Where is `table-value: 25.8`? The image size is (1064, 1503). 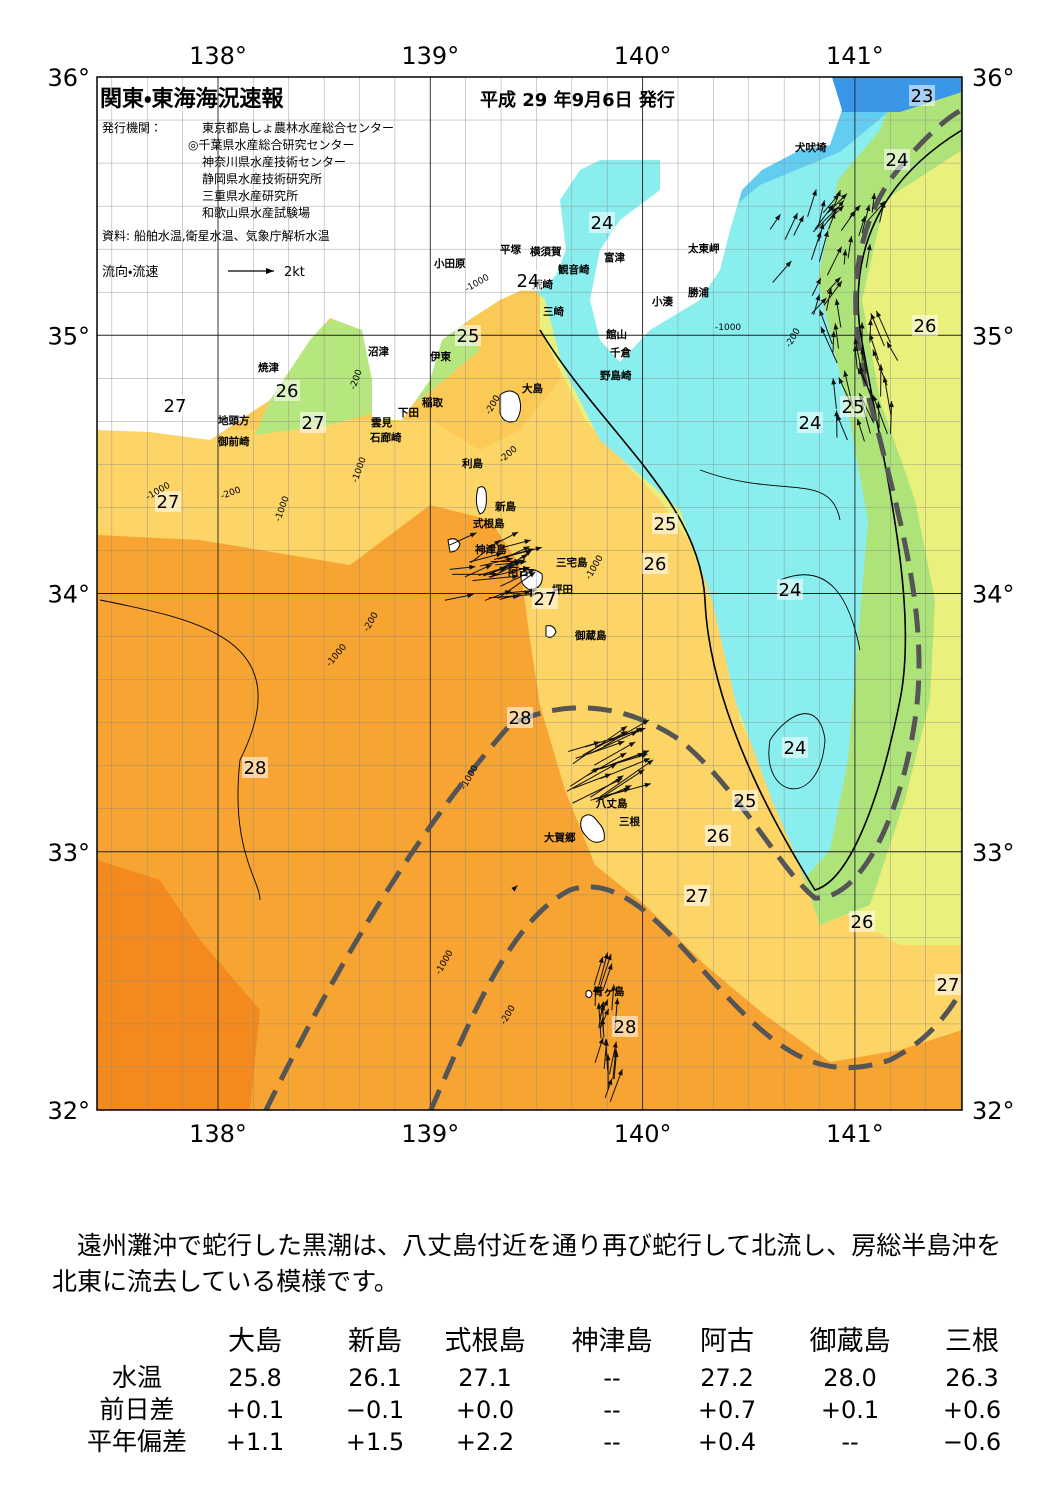 table-value: 25.8 is located at coordinates (254, 1378).